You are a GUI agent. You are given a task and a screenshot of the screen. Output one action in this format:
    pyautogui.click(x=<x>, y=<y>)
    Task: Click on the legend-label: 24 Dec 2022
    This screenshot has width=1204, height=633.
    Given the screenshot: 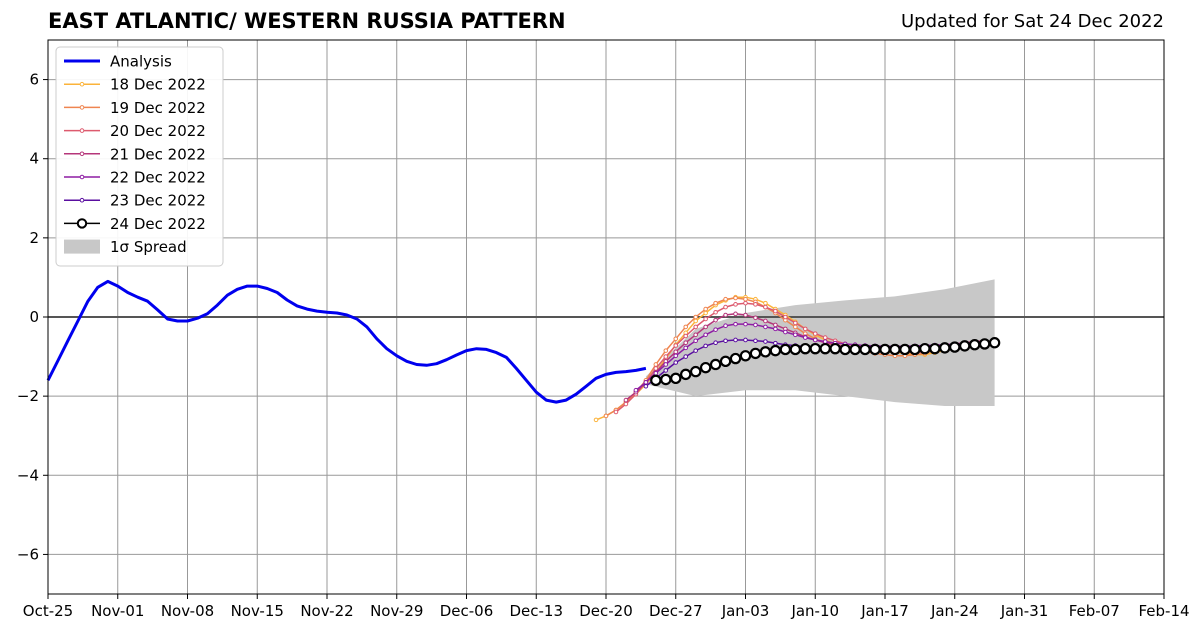 What is the action you would take?
    pyautogui.click(x=158, y=224)
    